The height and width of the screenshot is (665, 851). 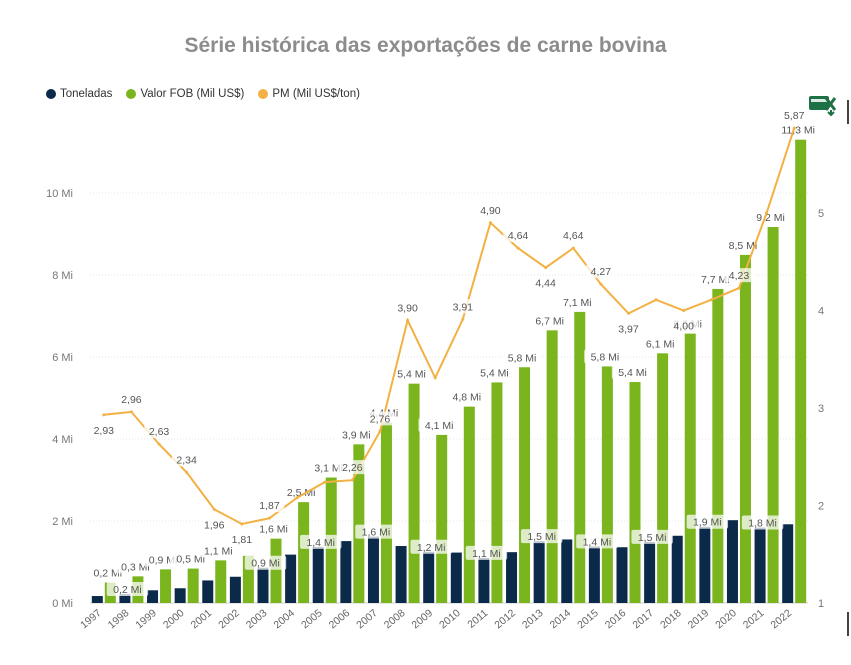 What do you see at coordinates (104, 431) in the screenshot?
I see `data-label-pm: 2,93` at bounding box center [104, 431].